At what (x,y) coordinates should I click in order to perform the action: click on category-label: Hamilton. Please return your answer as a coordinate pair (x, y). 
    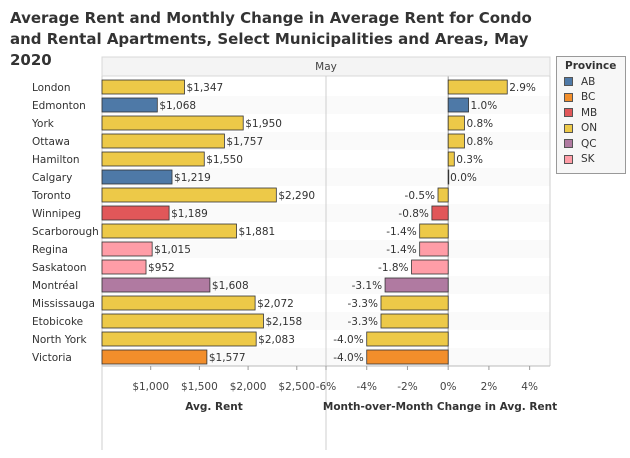
    Looking at the image, I should click on (56, 160).